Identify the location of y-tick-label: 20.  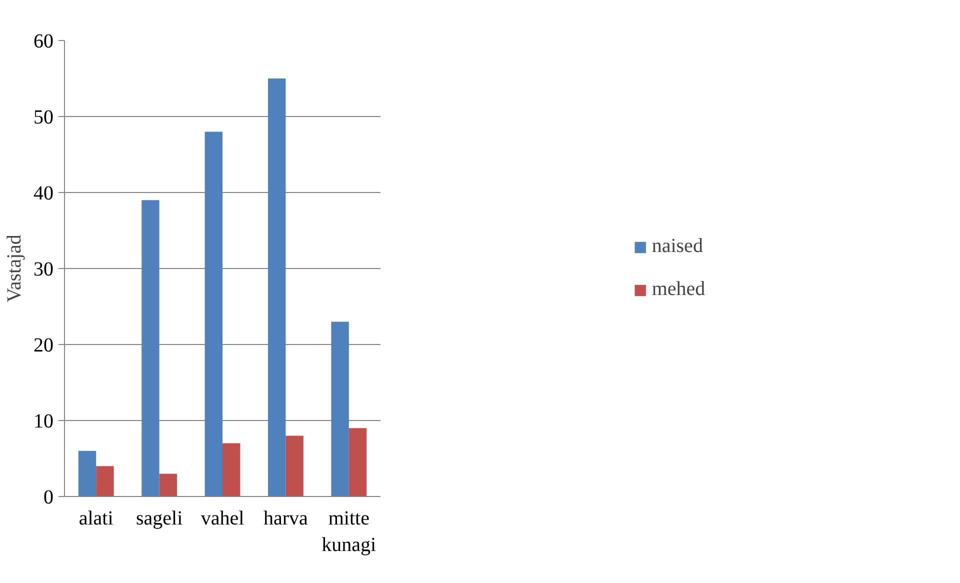
(44, 345).